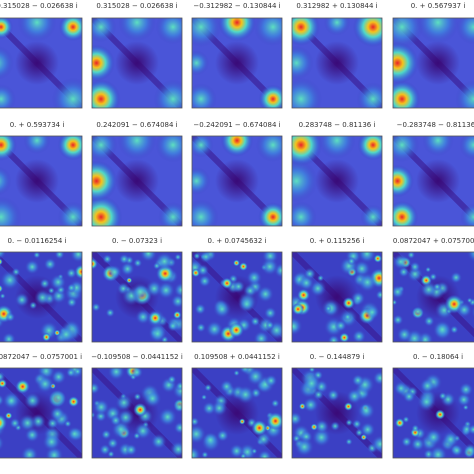 Image resolution: width=474 pixels, height=474 pixels. Describe the element at coordinates (39, 6) in the screenshot. I see `panel-label: 0.315028 − 0.026638 i` at that location.